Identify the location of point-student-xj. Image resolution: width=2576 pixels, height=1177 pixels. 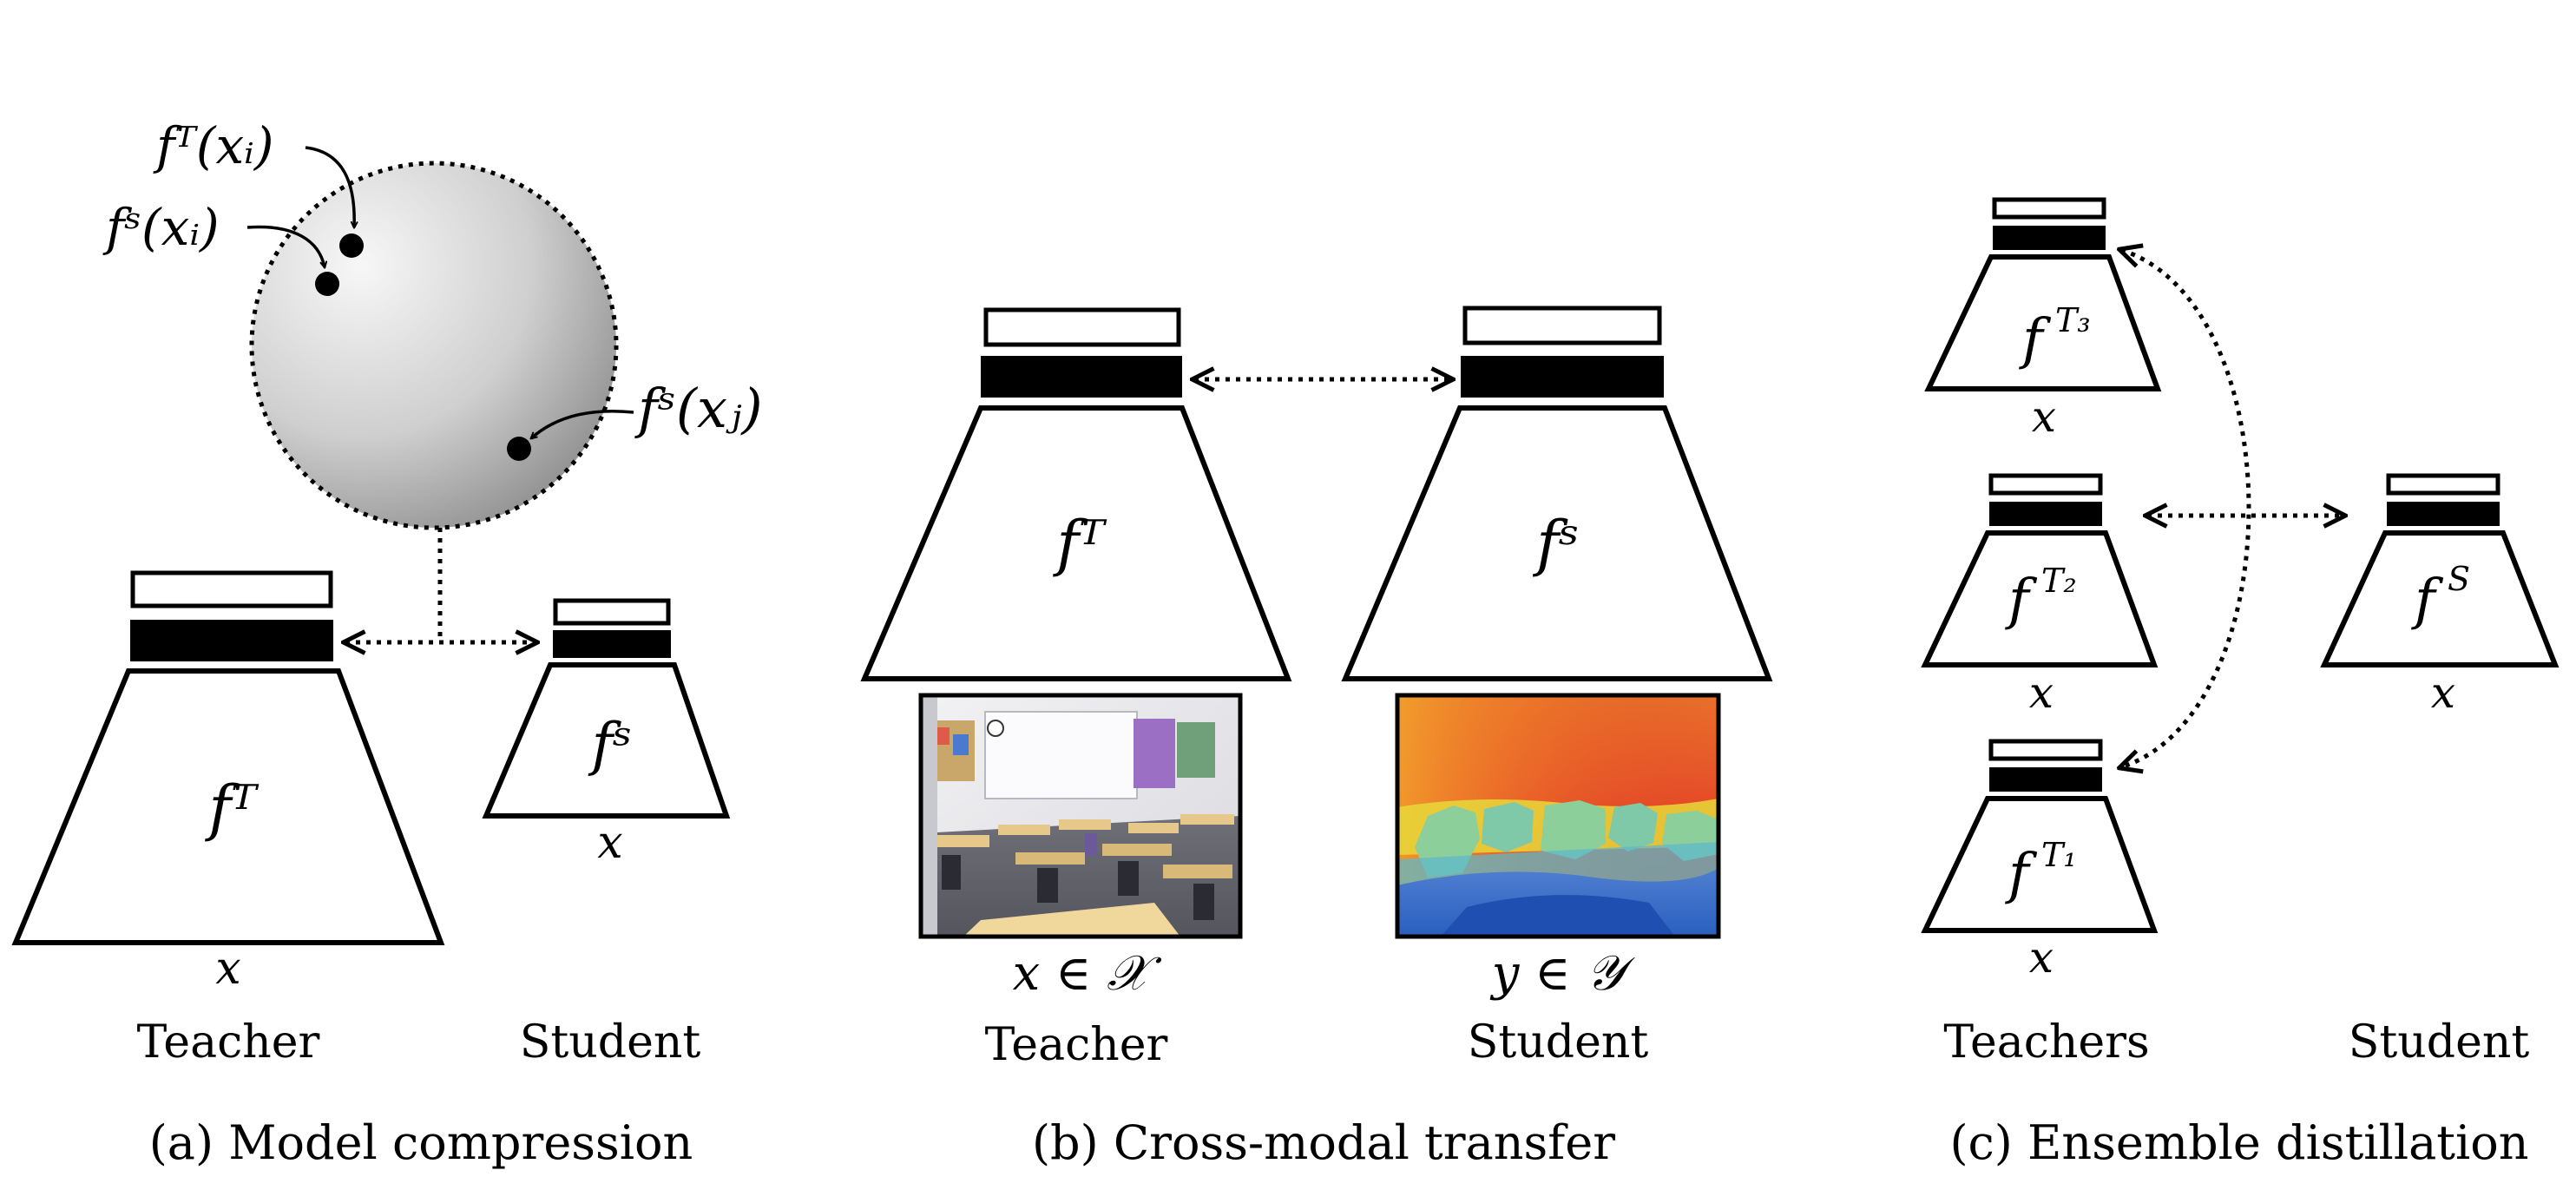
(519, 449).